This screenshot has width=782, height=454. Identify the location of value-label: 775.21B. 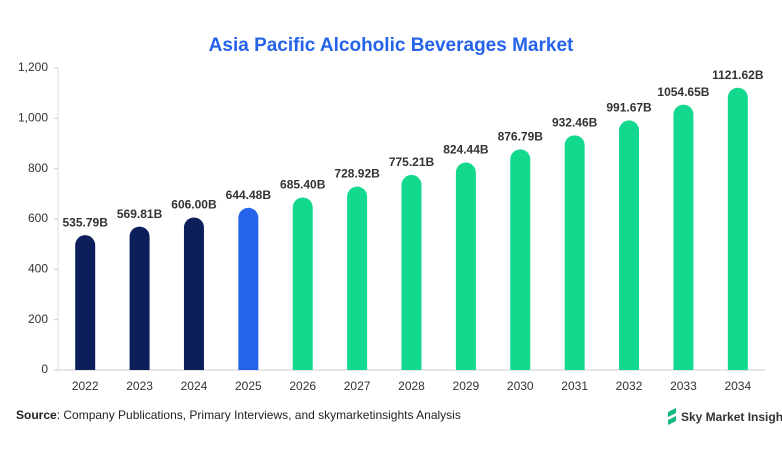
(412, 162).